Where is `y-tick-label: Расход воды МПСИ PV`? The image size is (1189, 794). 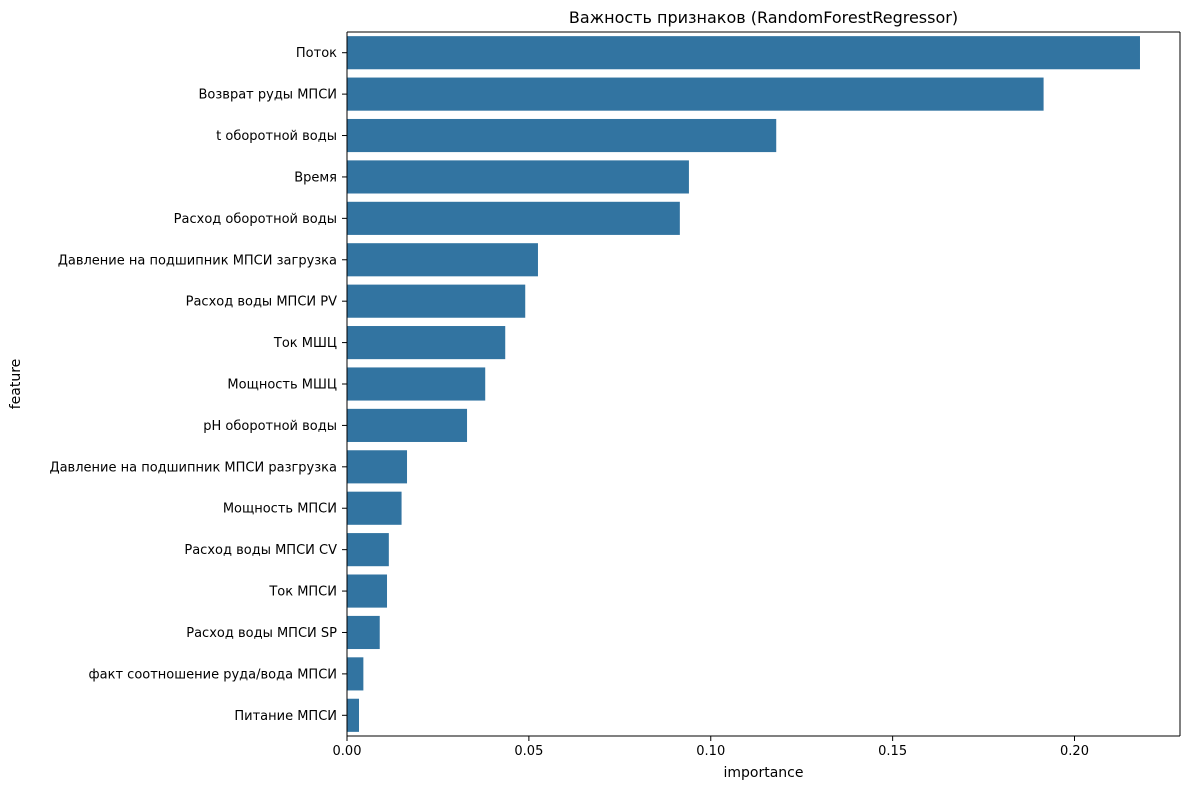 y-tick-label: Расход воды МПСИ PV is located at coordinates (261, 302).